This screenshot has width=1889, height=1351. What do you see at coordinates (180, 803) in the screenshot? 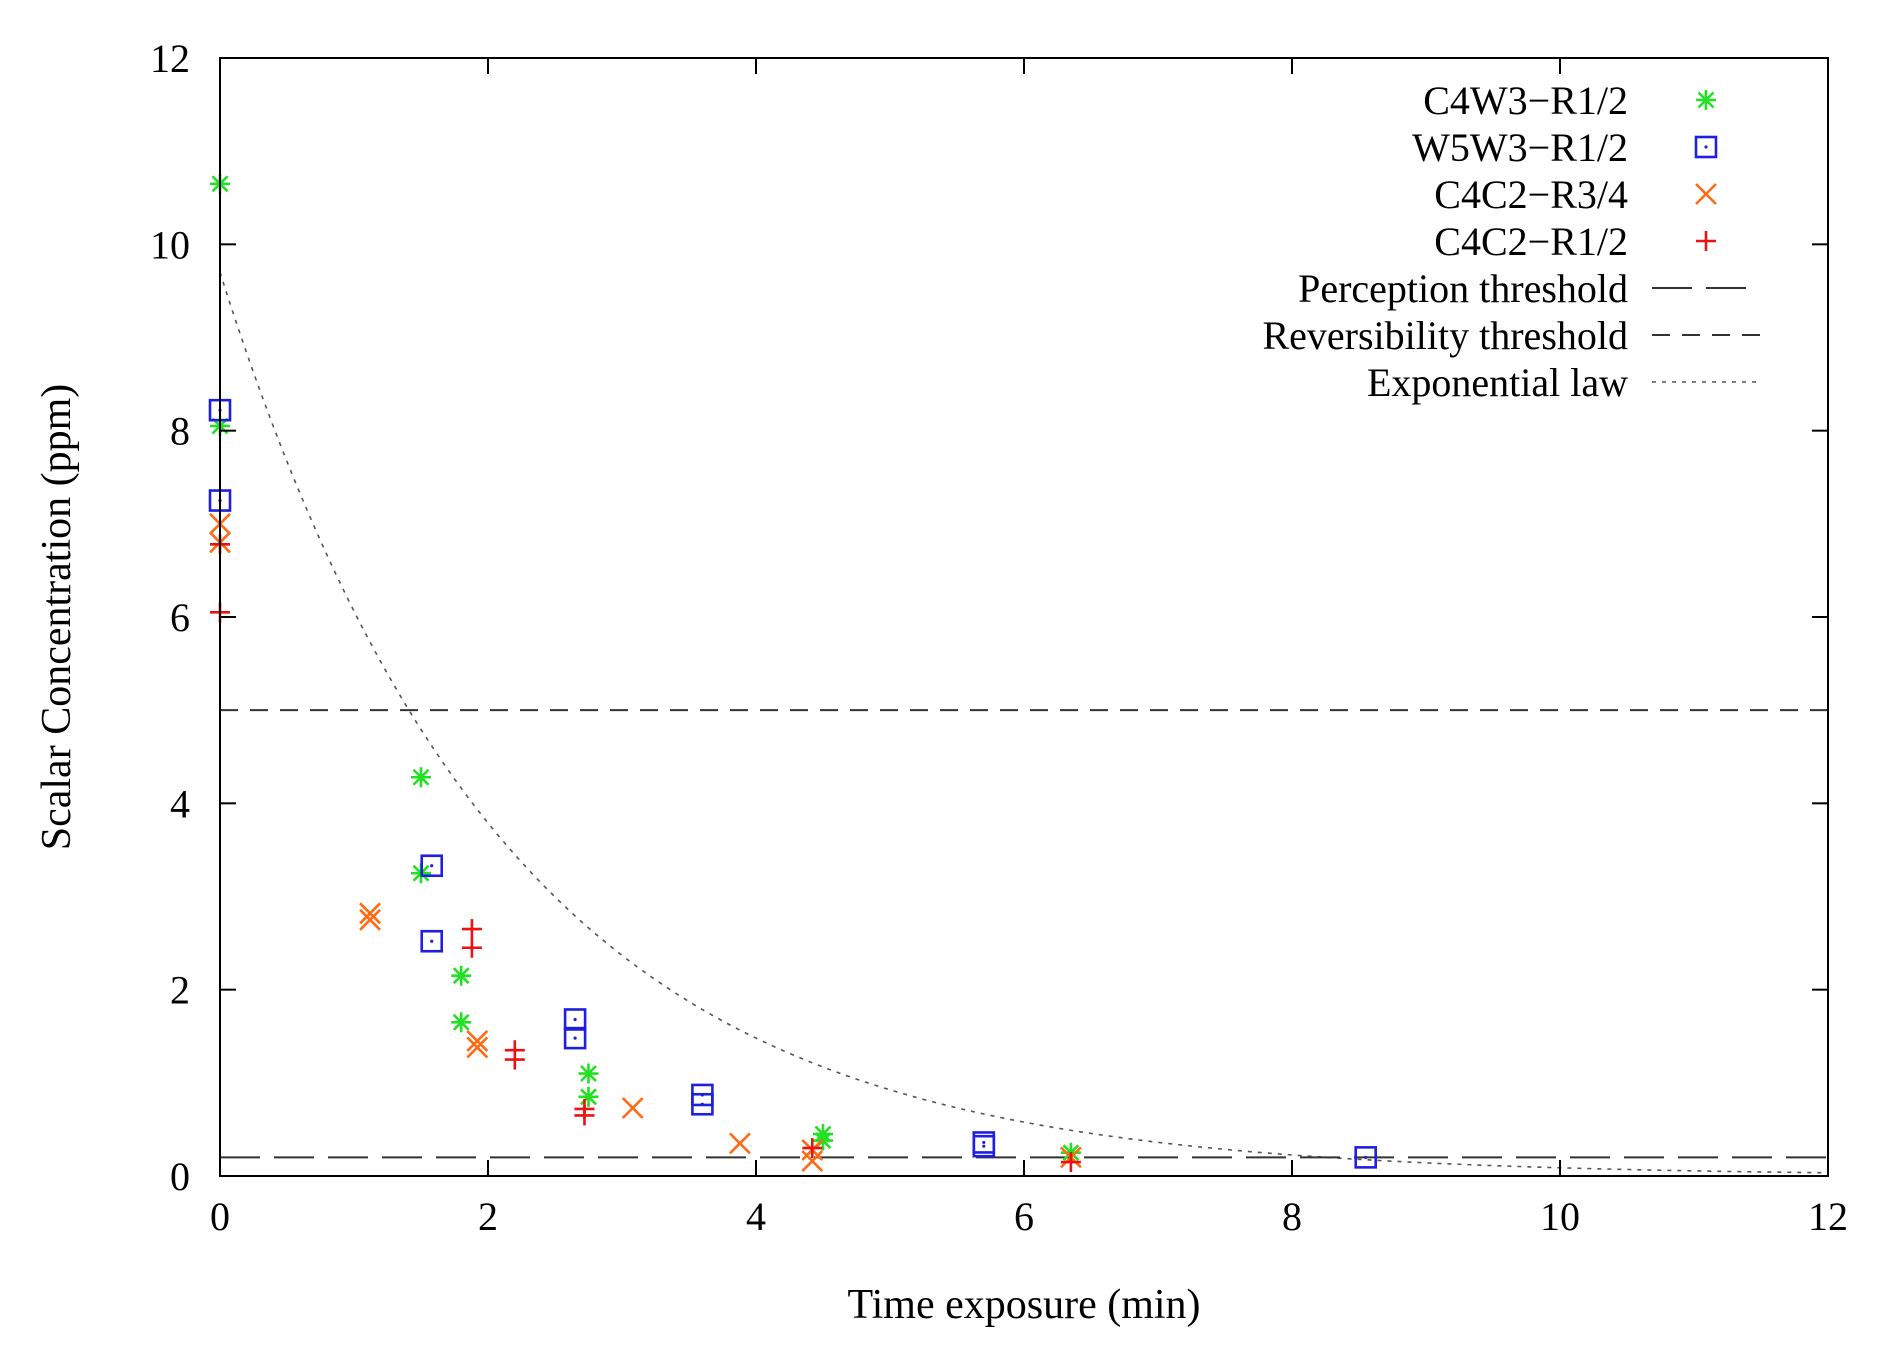
I see `y-tick-label: 4` at bounding box center [180, 803].